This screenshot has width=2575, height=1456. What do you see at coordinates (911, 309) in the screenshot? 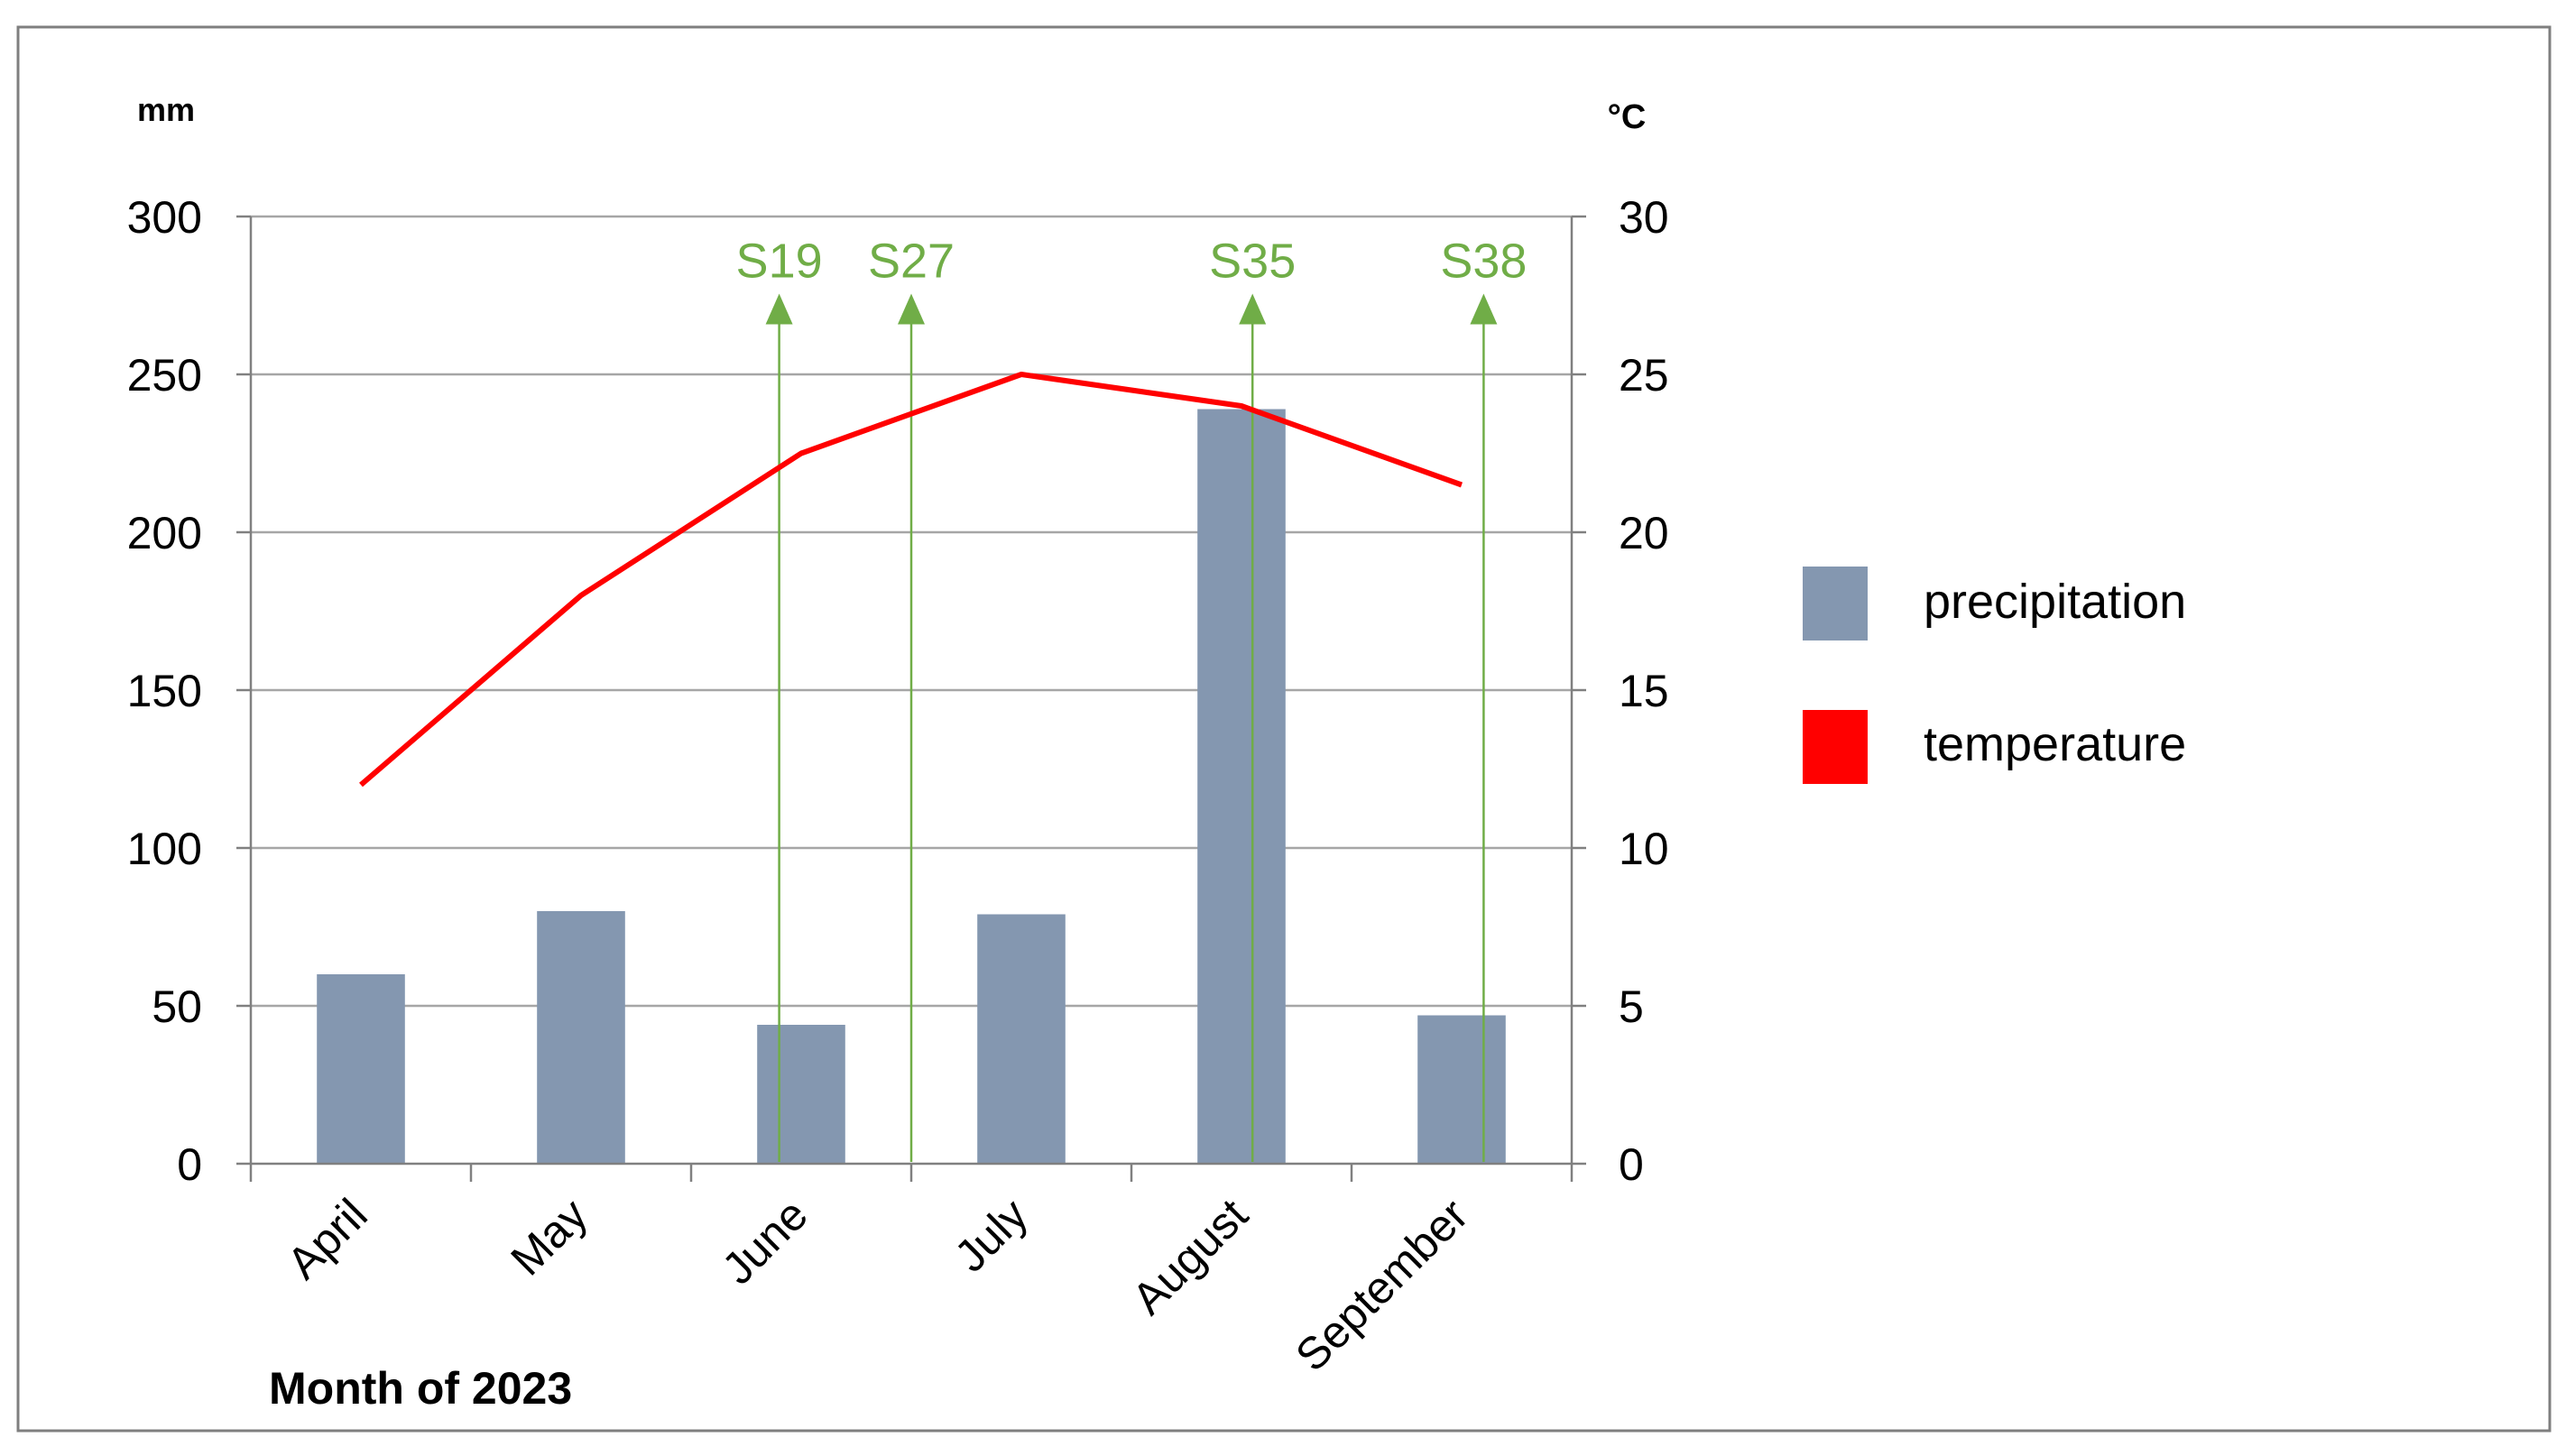
I see `marker-arrow-s27` at bounding box center [911, 309].